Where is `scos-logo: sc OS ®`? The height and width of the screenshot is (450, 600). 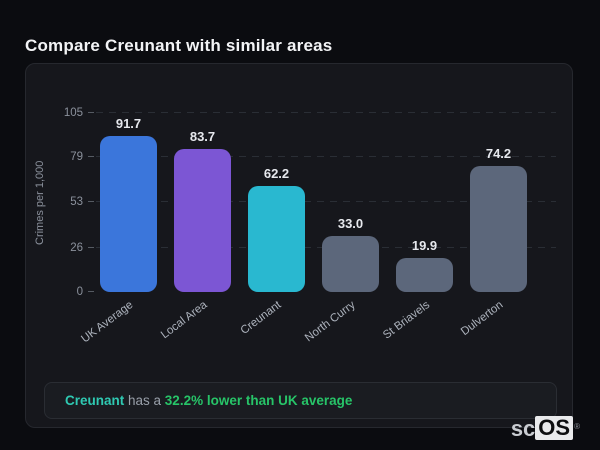
scos-logo: sc OS ® is located at coordinates (545, 428).